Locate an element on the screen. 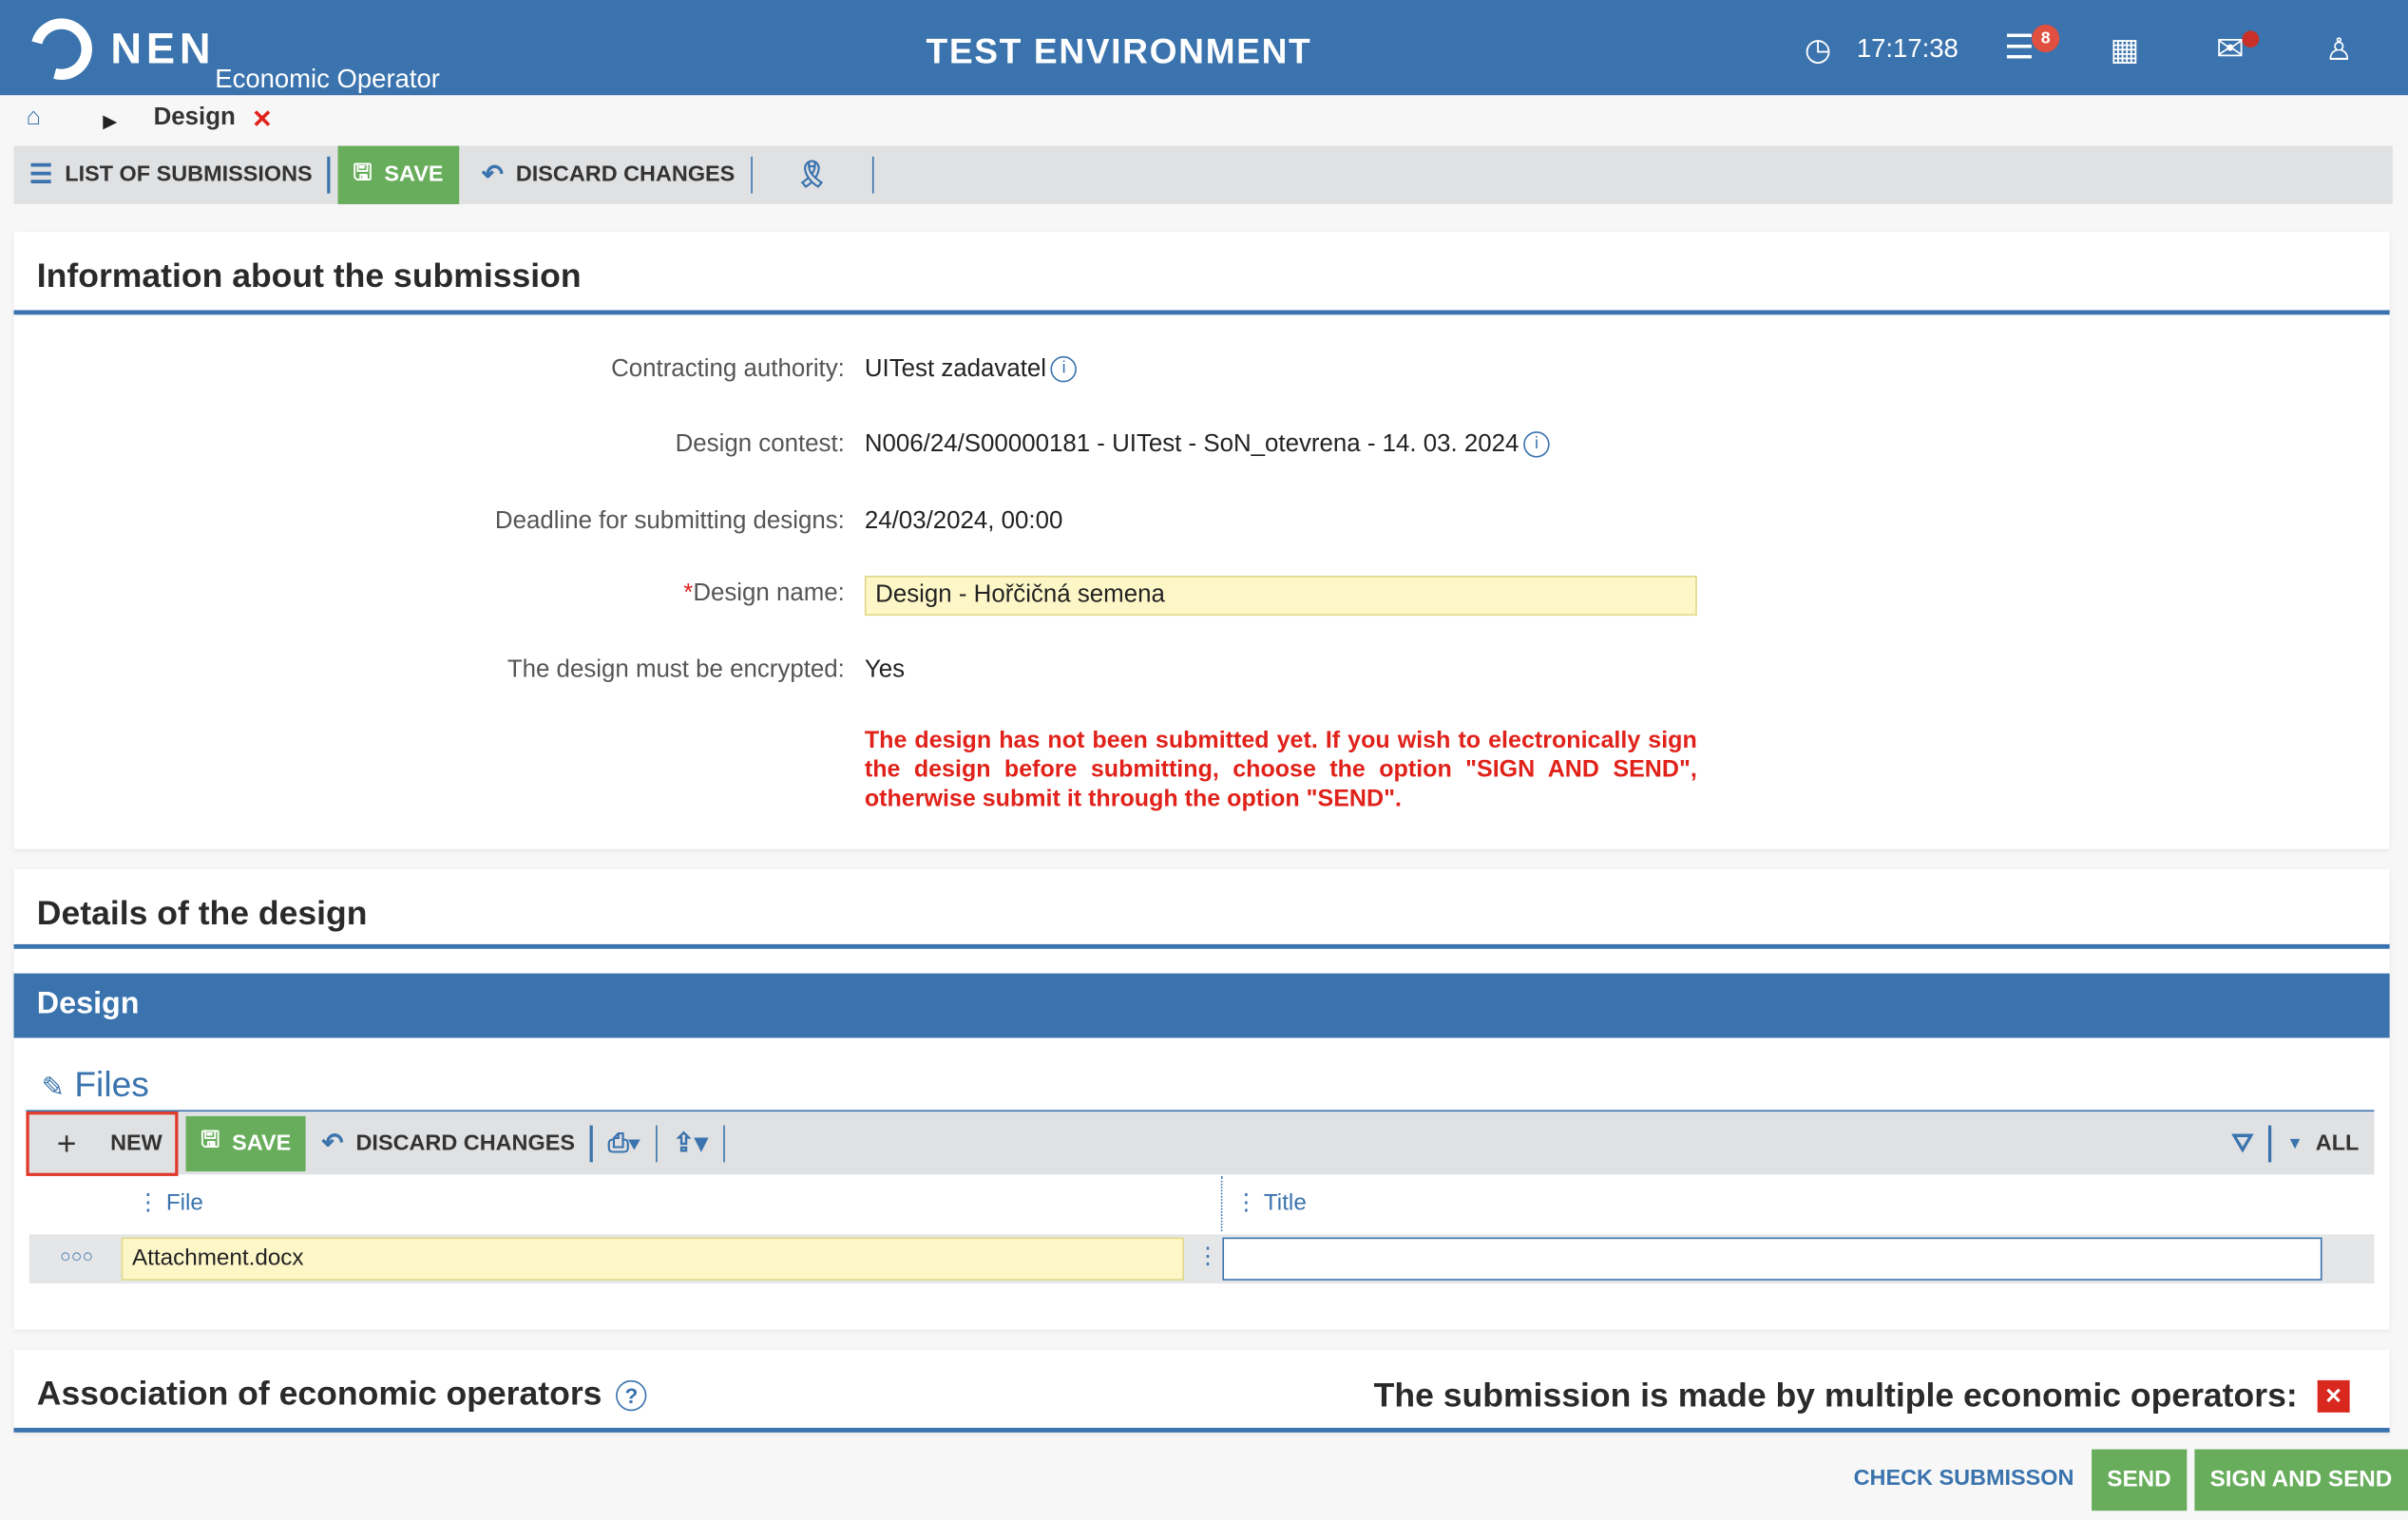  print-icon: ⎙▾ is located at coordinates (624, 1142).